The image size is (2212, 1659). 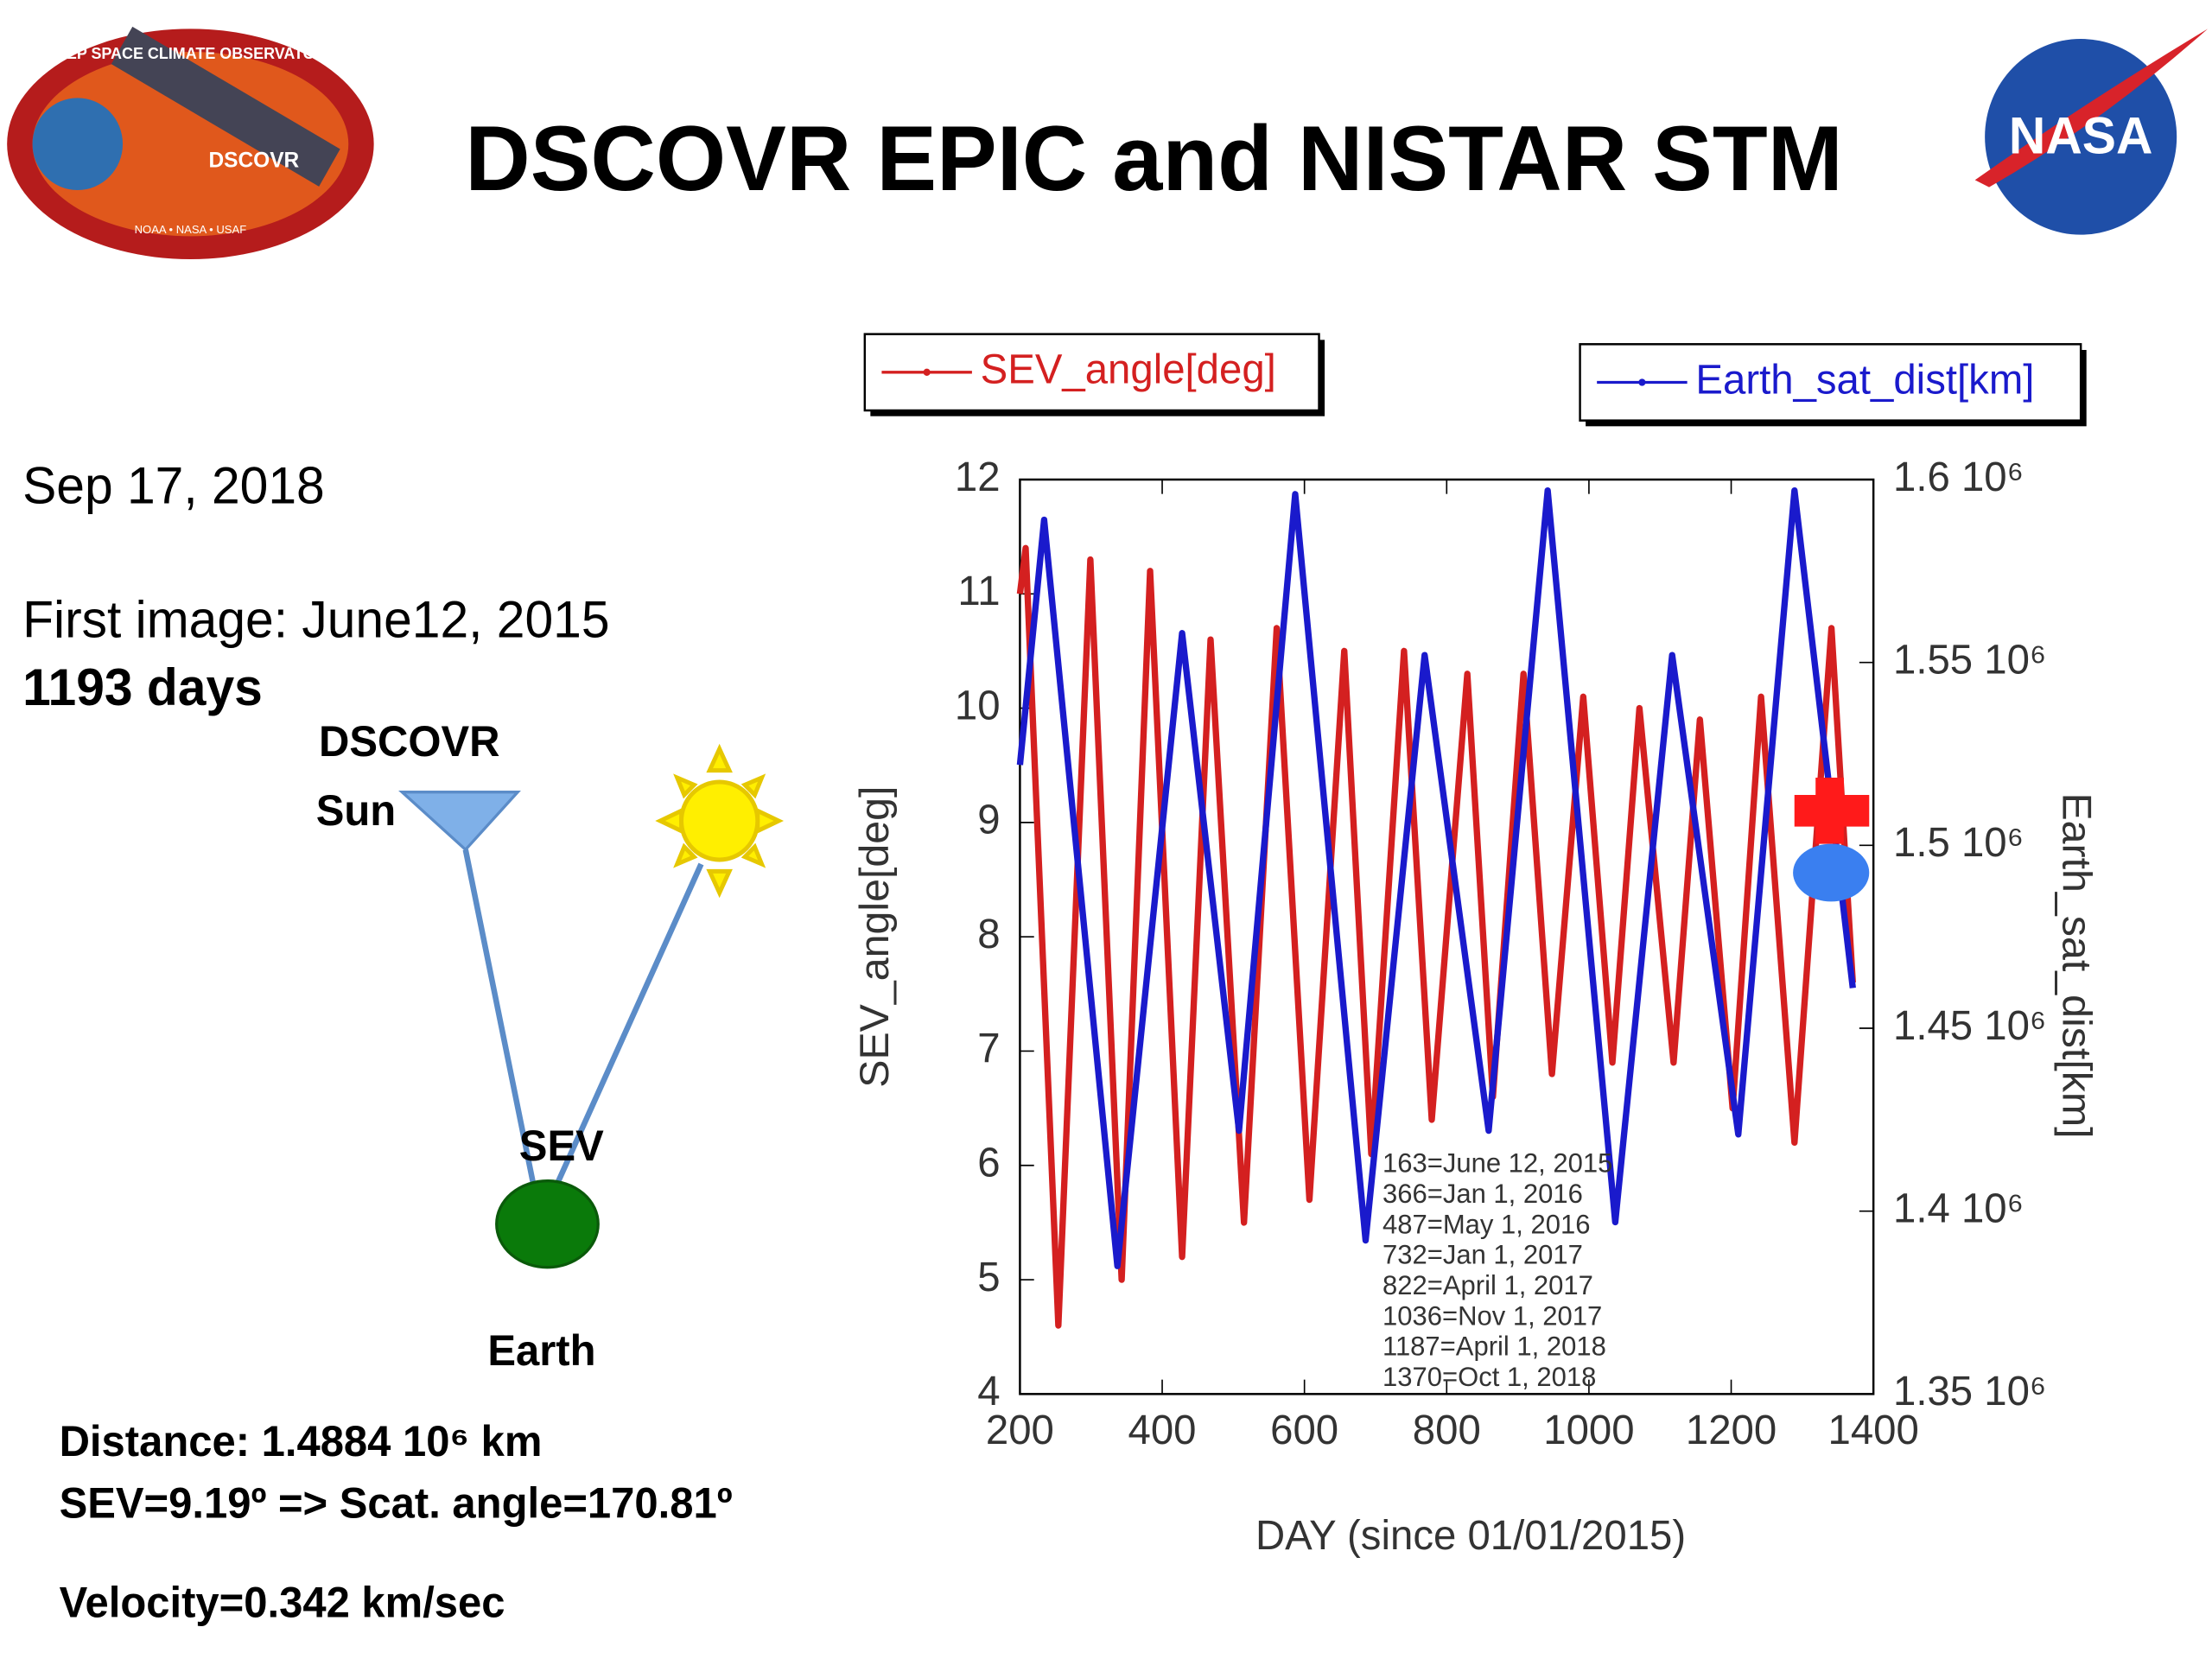 What do you see at coordinates (561, 1146) in the screenshot?
I see `diagram-sev: SEV` at bounding box center [561, 1146].